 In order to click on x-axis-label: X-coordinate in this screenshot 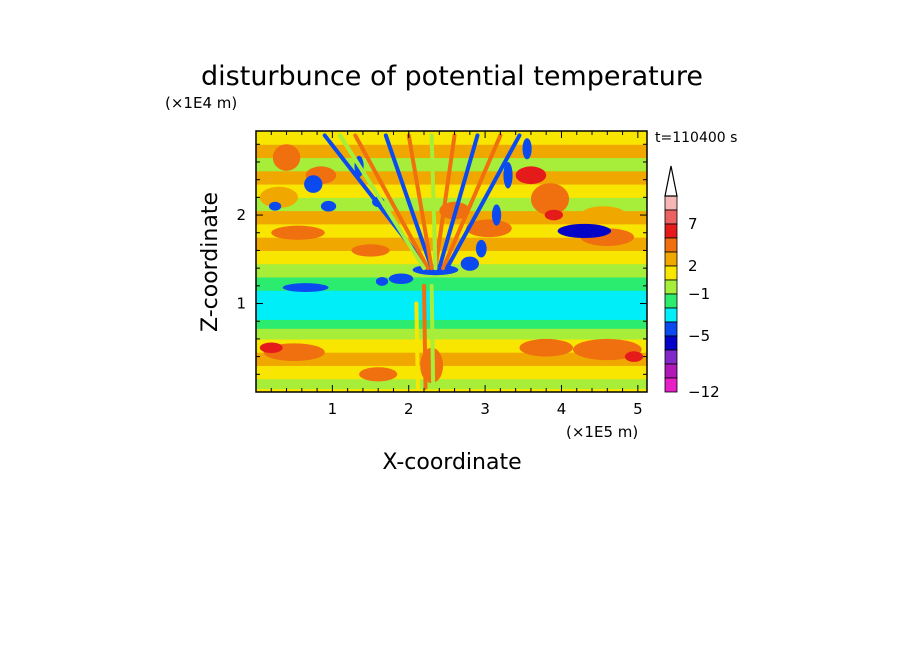, I will do `click(451, 462)`.